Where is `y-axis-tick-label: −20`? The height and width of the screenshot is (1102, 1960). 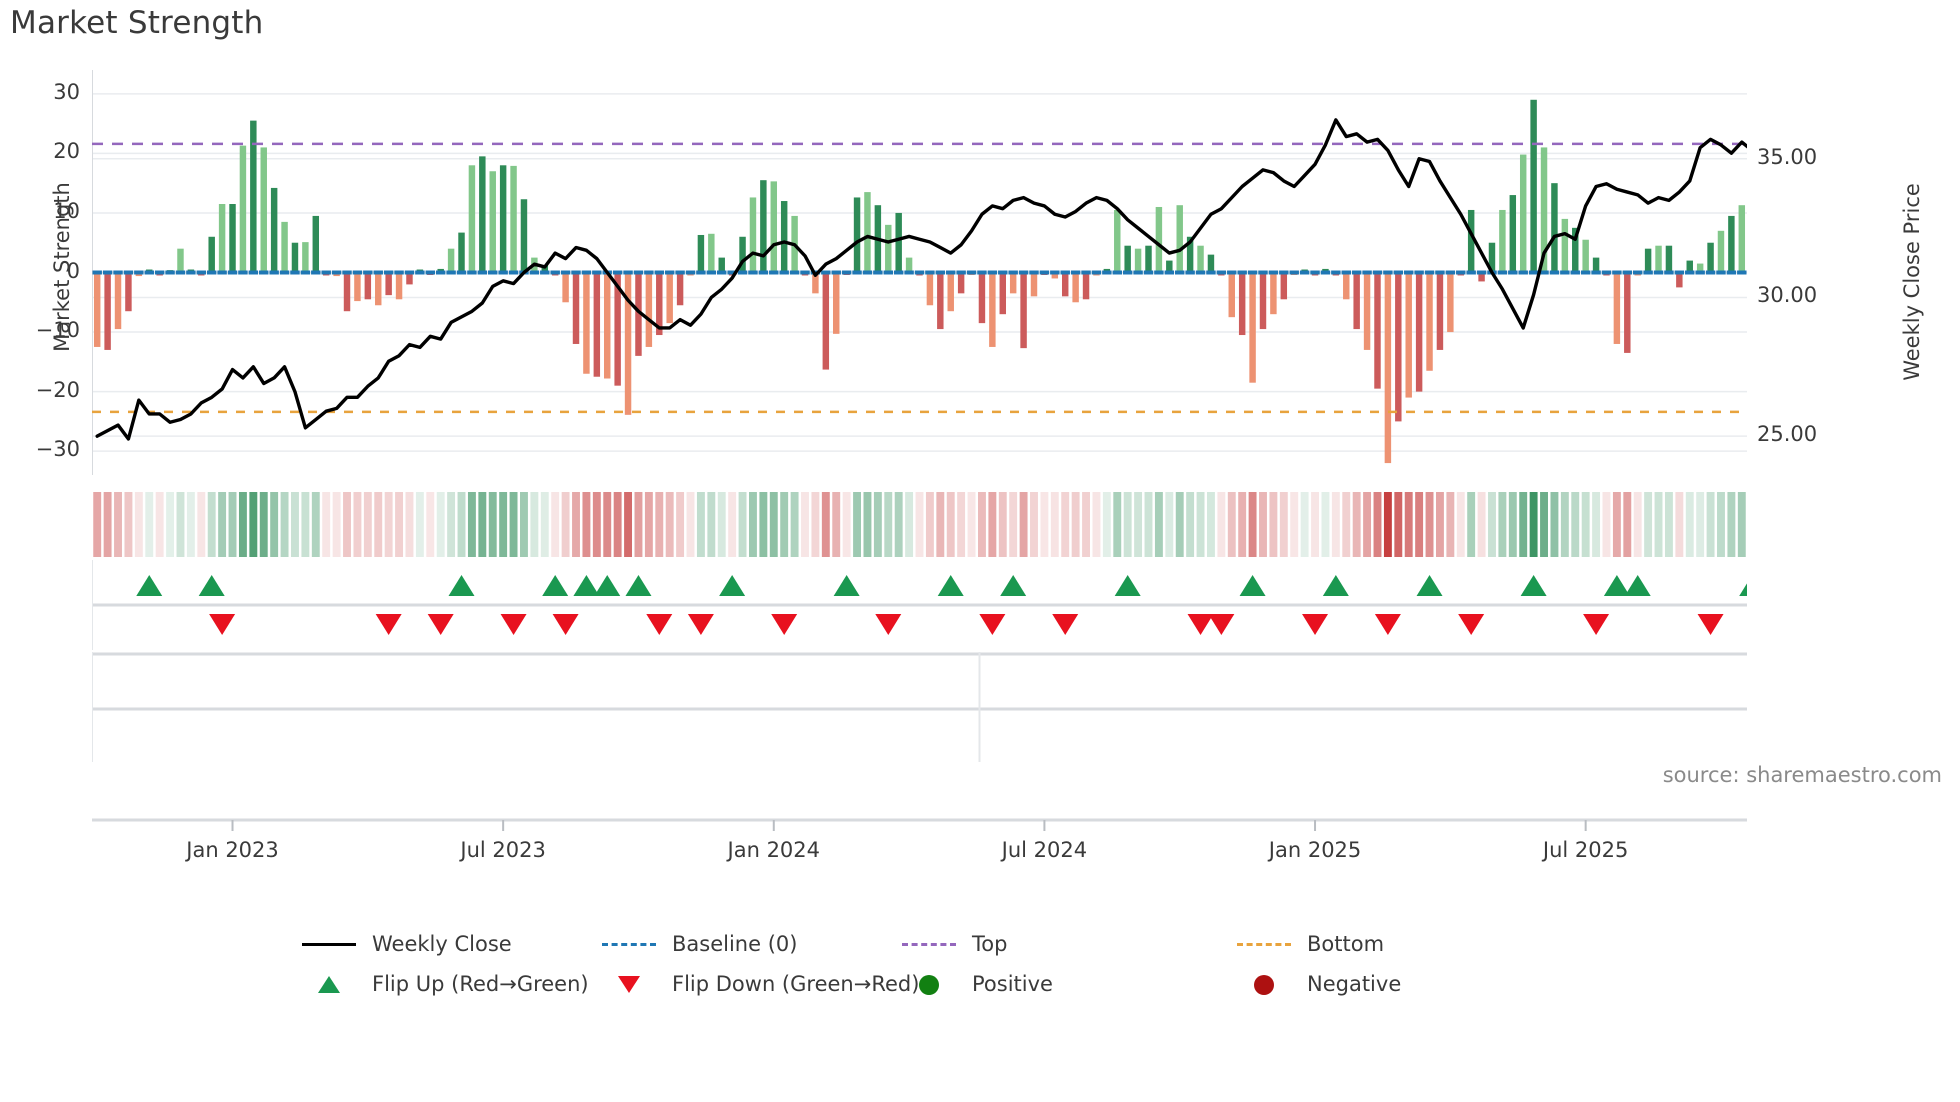 y-axis-tick-label: −20 is located at coordinates (57, 389).